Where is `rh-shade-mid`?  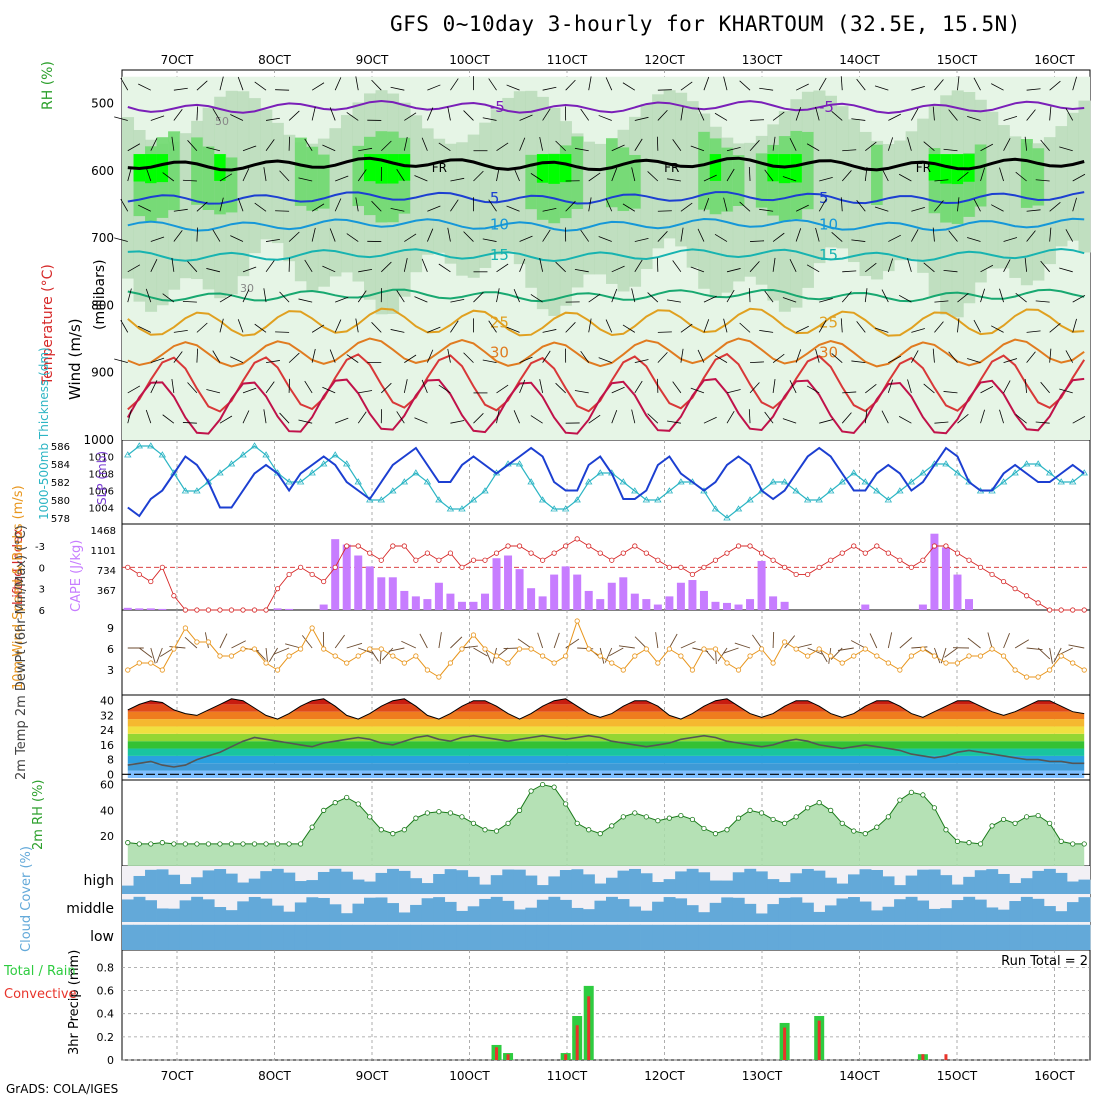
rh-shade-mid is located at coordinates (854, 191).